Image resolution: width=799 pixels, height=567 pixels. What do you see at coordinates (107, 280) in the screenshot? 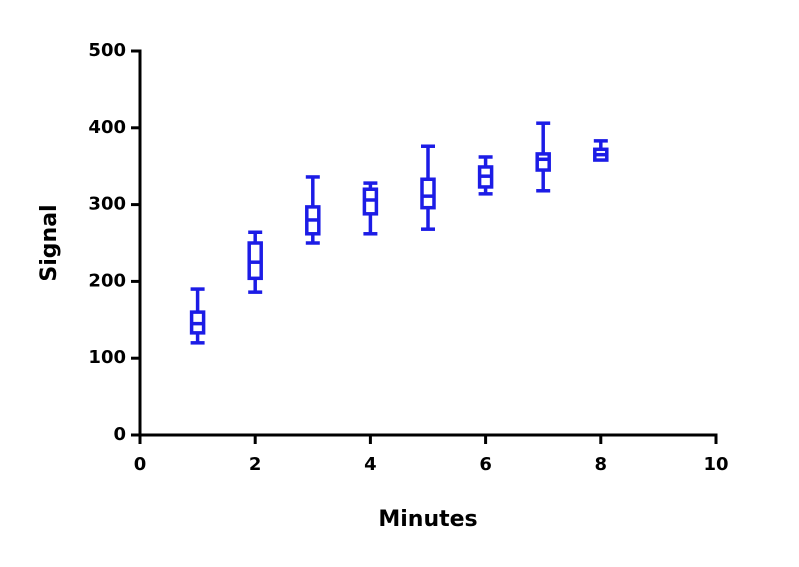
I see `y-tick-label: 200` at bounding box center [107, 280].